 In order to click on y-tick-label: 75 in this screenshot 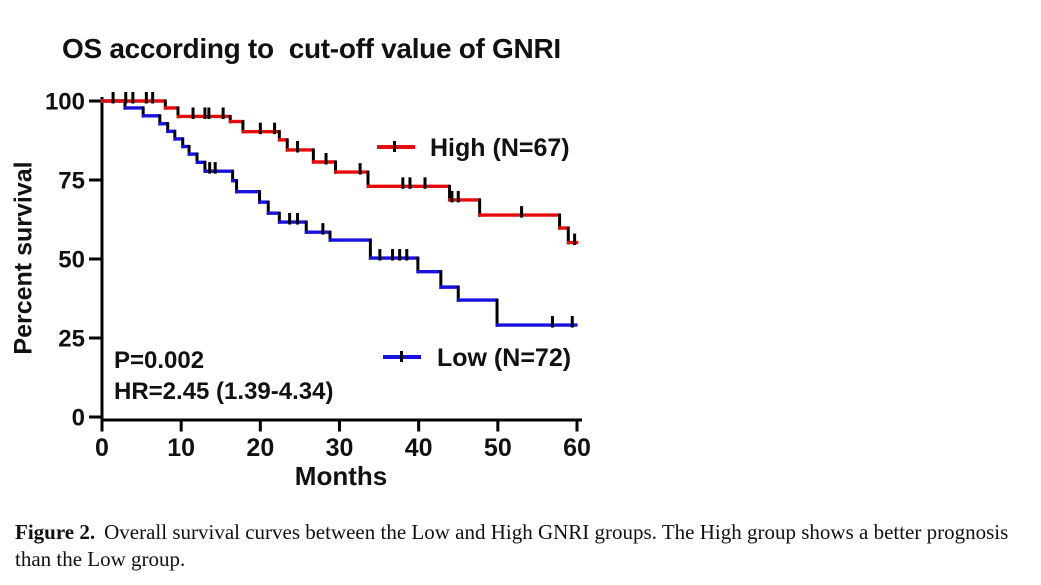, I will do `click(71, 181)`.